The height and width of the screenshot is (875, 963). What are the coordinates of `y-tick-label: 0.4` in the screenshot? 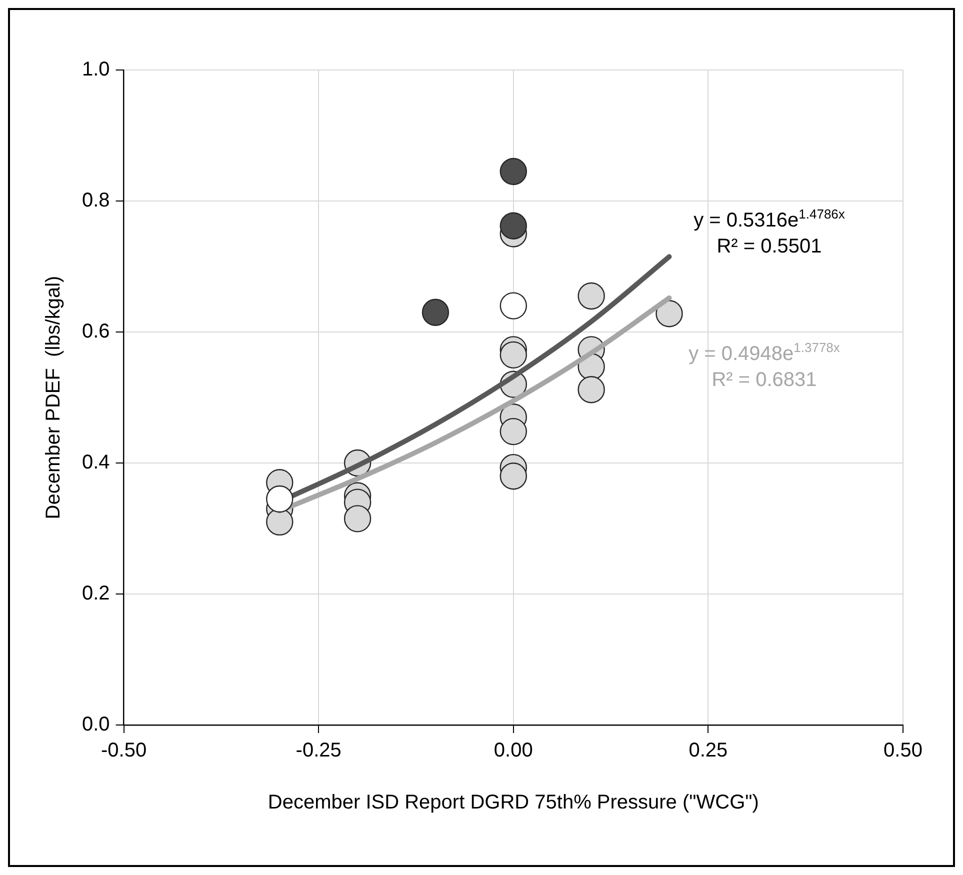 It's located at (96, 463).